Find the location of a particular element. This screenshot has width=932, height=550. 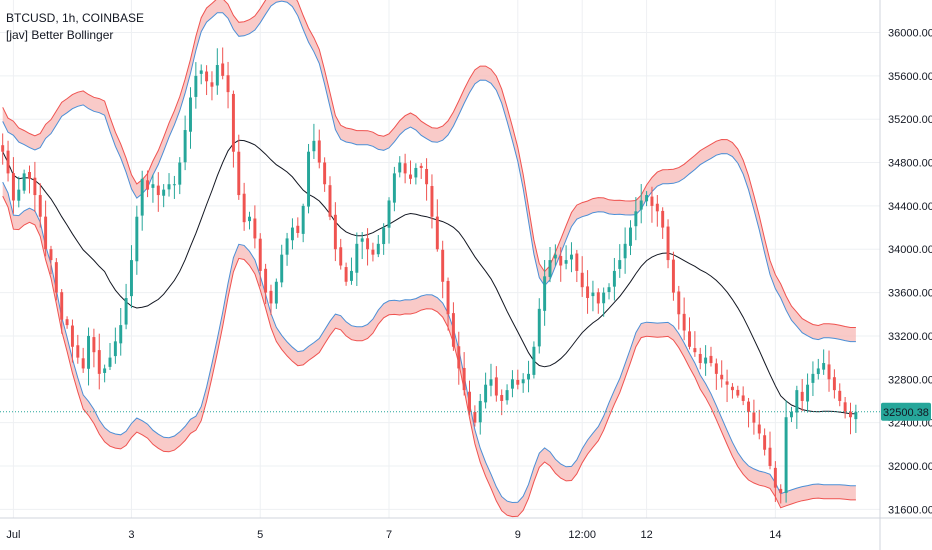

x-tick-label: 12:00 is located at coordinates (582, 535).